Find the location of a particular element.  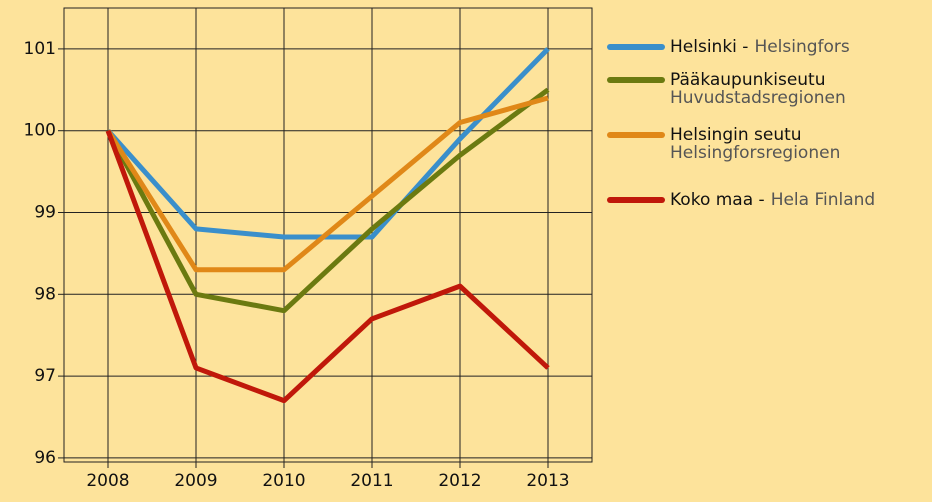

x-tick-label: 2012 is located at coordinates (459, 481).